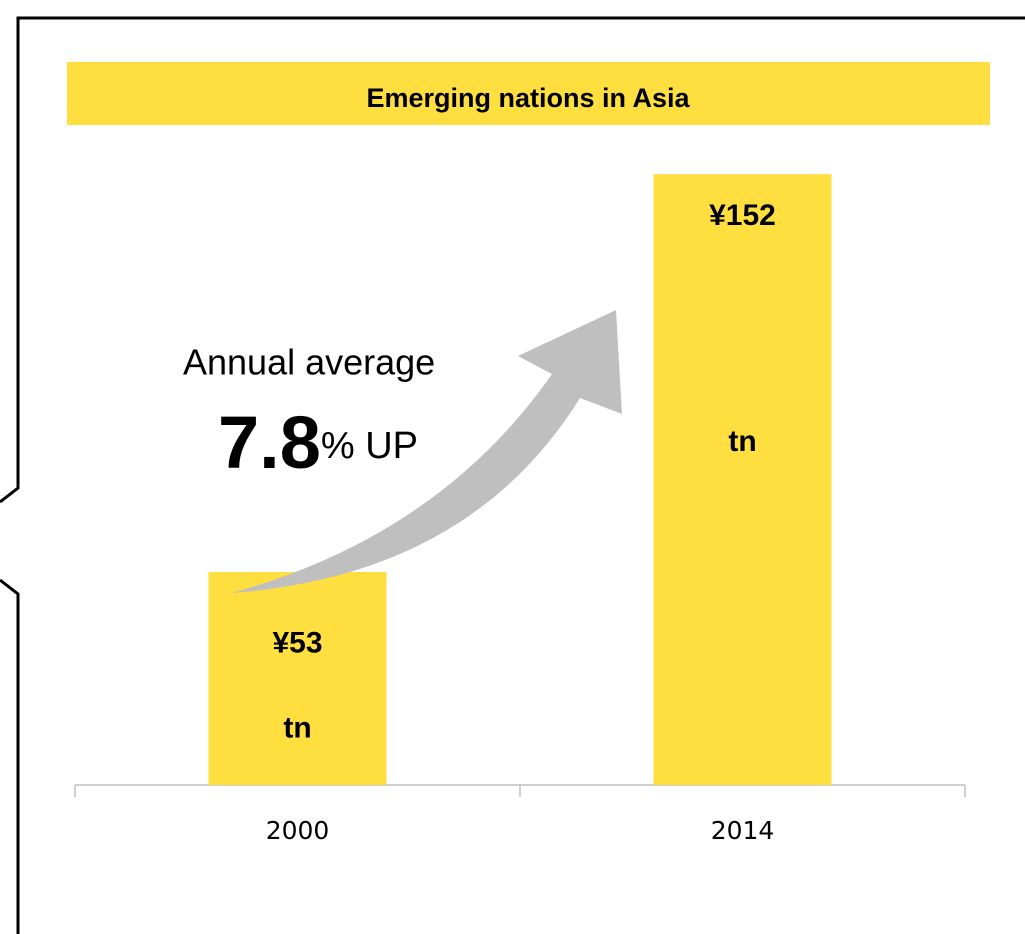  What do you see at coordinates (742, 215) in the screenshot?
I see `value-label: ¥152` at bounding box center [742, 215].